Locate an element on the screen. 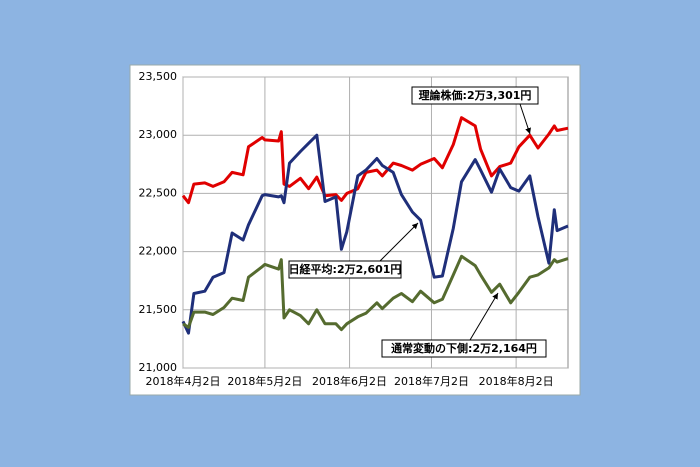 This screenshot has width=700, height=467. y-tick-label: 21,000 is located at coordinates (158, 367).